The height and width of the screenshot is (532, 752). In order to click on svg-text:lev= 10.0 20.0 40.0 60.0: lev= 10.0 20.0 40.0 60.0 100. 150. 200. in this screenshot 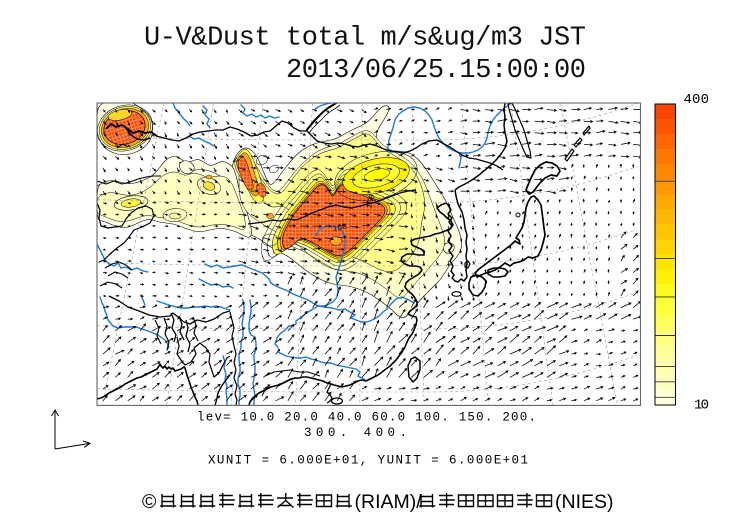, I will do `click(366, 418)`.